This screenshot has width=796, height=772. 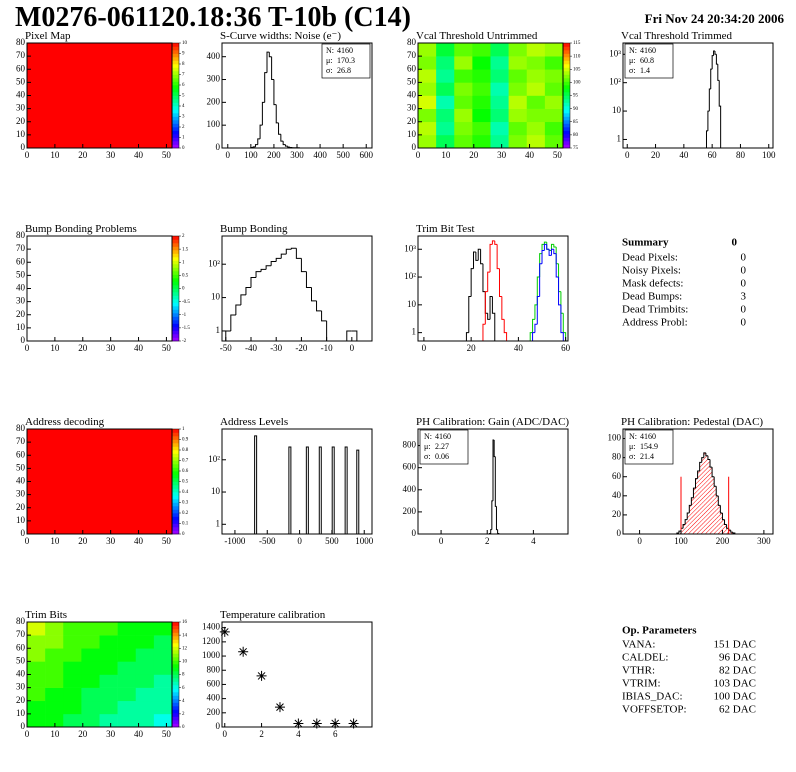 I want to click on x-tick-label: 40, so click(x=139, y=348).